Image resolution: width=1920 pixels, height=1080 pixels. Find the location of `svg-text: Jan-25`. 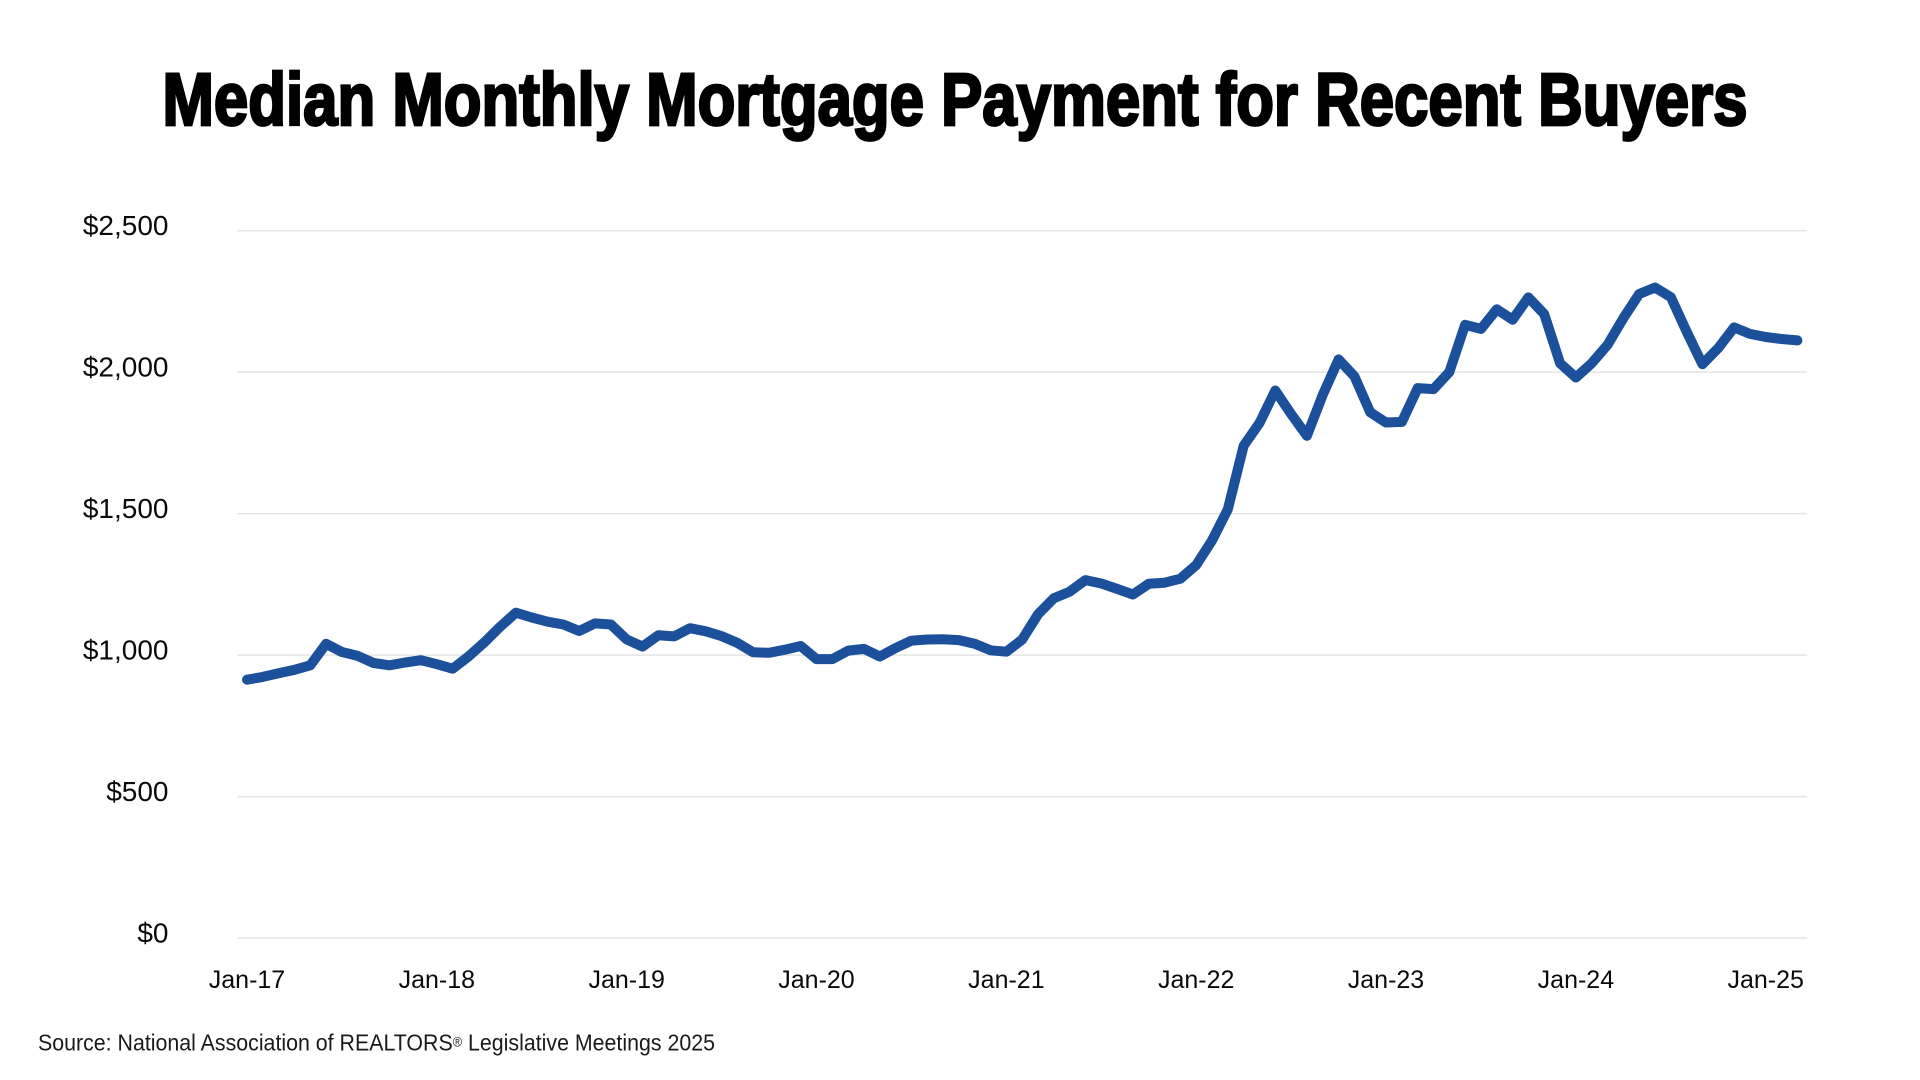

svg-text: Jan-25 is located at coordinates (1765, 980).